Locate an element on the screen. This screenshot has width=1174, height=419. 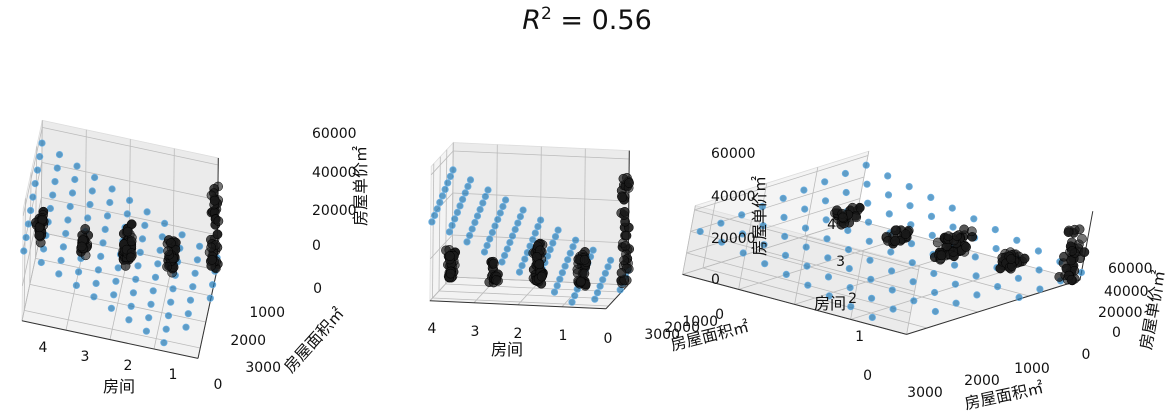
p1-z-tick: 60000 is located at coordinates (733, 154).